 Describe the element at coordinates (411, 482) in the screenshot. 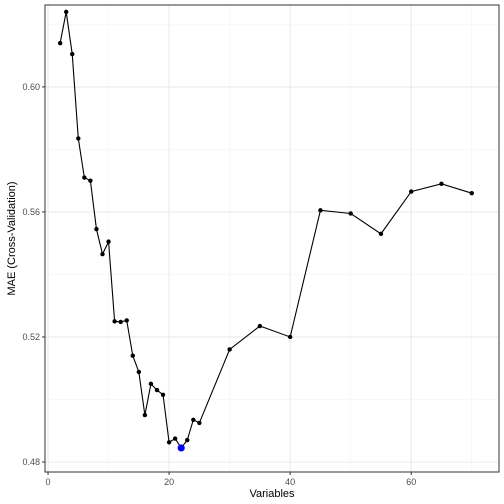

I see `x-tick-label: 60` at that location.